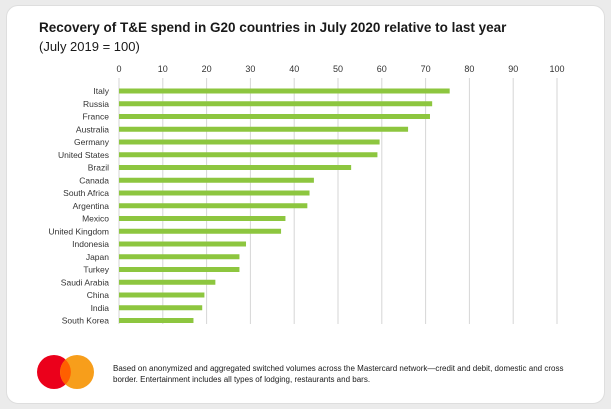 The width and height of the screenshot is (611, 409). Describe the element at coordinates (91, 206) in the screenshot. I see `category-label: Argentina` at that location.